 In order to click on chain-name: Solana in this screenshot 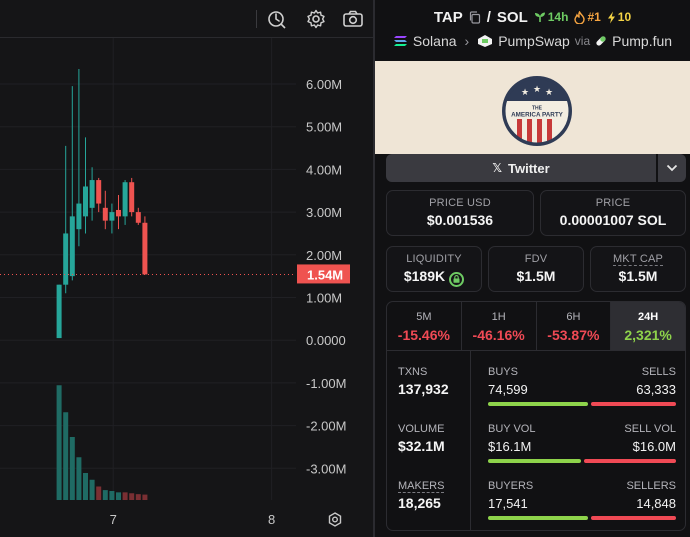, I will do `click(434, 41)`.